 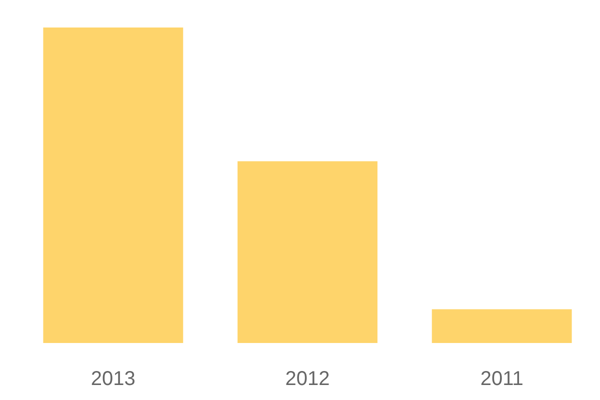 I want to click on x-tick-label: 2012, so click(x=307, y=379).